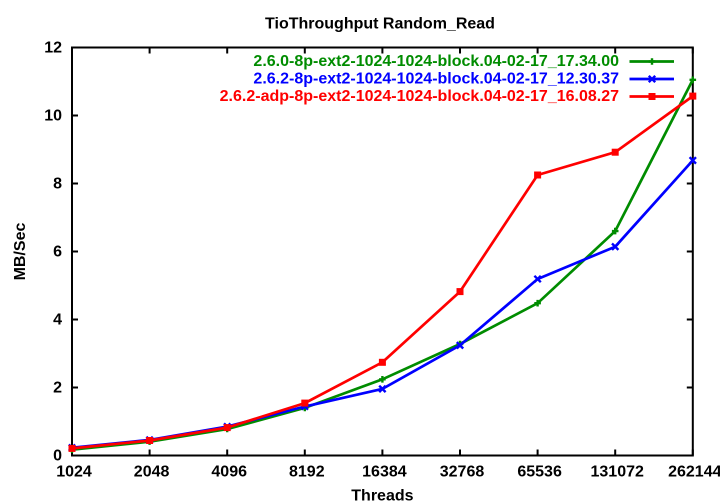 Image resolution: width=720 pixels, height=504 pixels. I want to click on svg-text: 12, so click(53, 48).